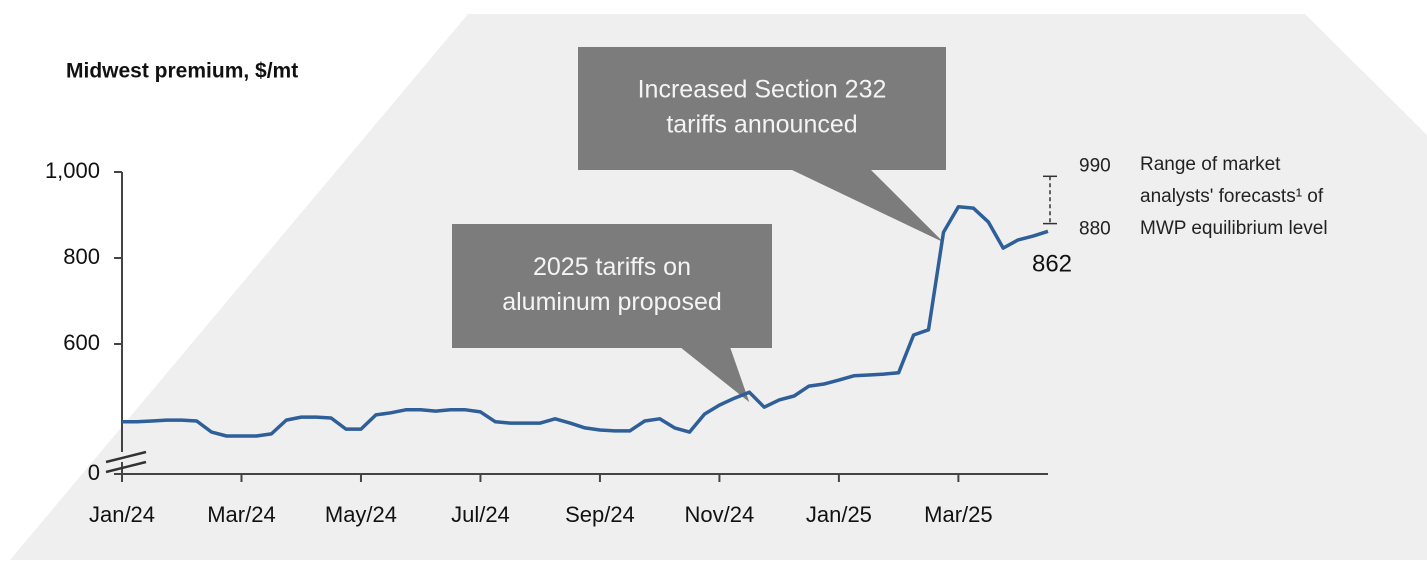  Describe the element at coordinates (1210, 164) in the screenshot. I see `range-note: Range of market` at that location.